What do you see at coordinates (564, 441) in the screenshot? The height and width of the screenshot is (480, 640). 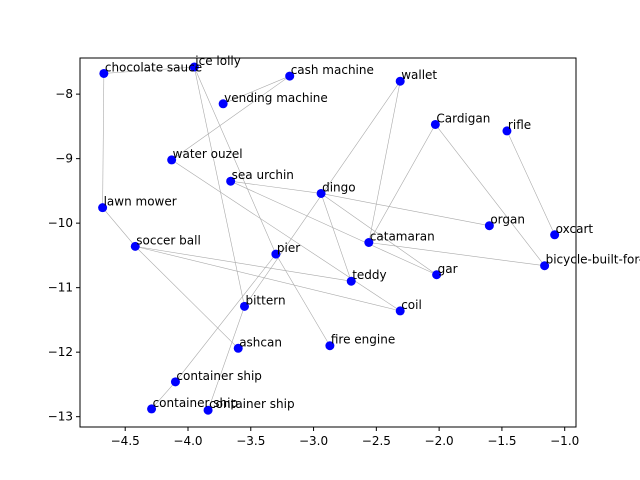 I see `x-tick-label: −1.0` at bounding box center [564, 441].